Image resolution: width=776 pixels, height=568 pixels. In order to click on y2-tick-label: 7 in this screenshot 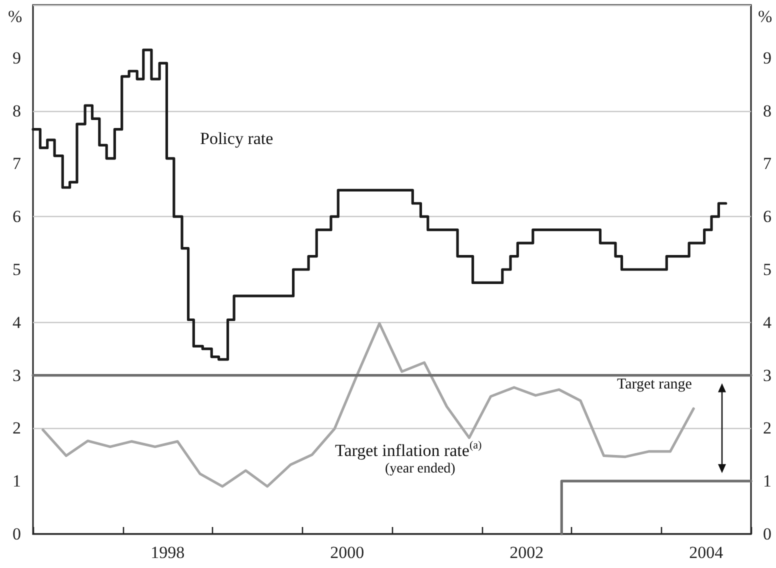, I will do `click(767, 164)`.